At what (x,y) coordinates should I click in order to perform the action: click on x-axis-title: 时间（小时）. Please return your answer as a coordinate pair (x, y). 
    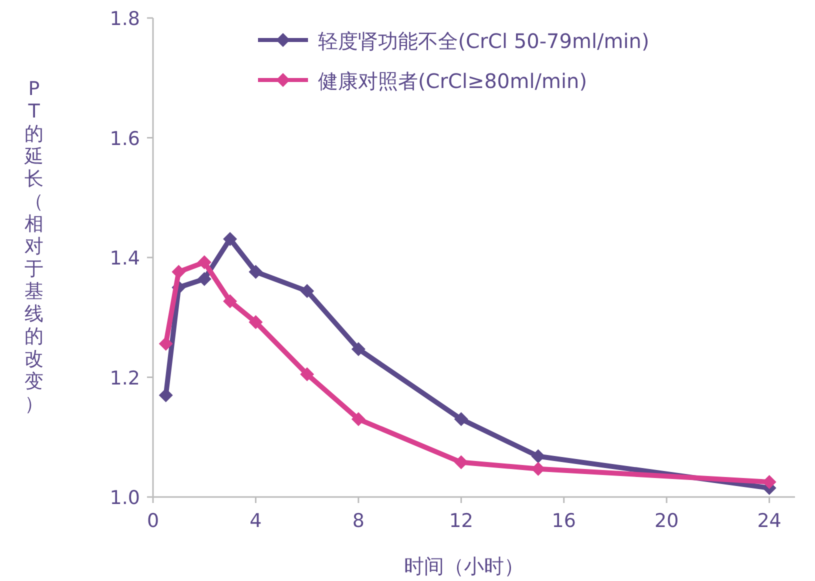
    Looking at the image, I should click on (464, 566).